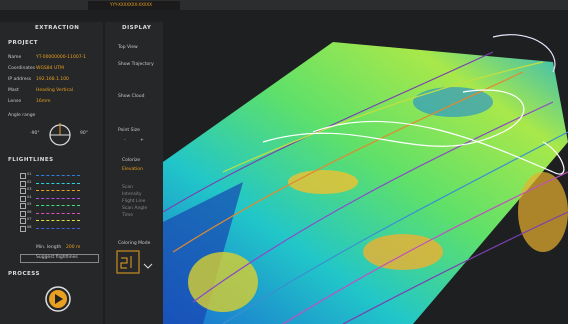 The image size is (576, 324). I want to click on top-bar, so click(284, 5).